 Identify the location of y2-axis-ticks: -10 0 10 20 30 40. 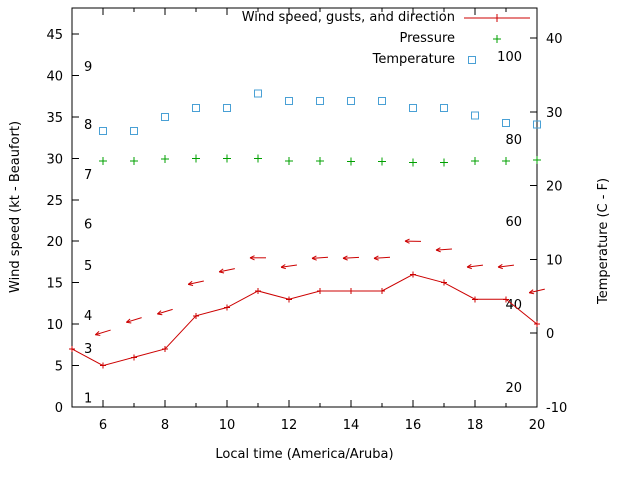
(548, 224).